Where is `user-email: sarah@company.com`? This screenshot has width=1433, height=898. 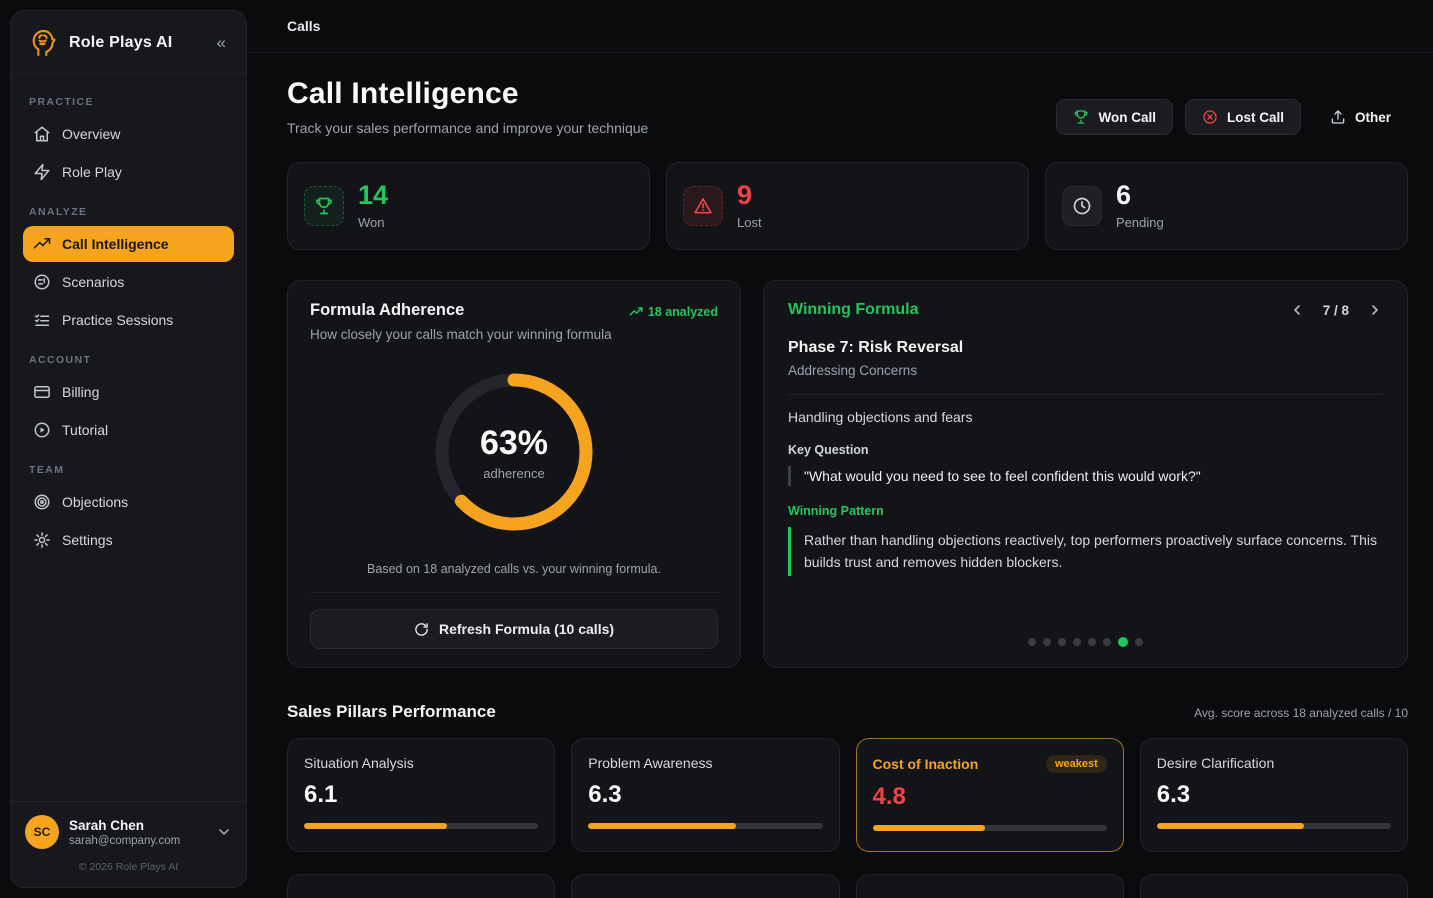
user-email: sarah@company.com is located at coordinates (125, 840).